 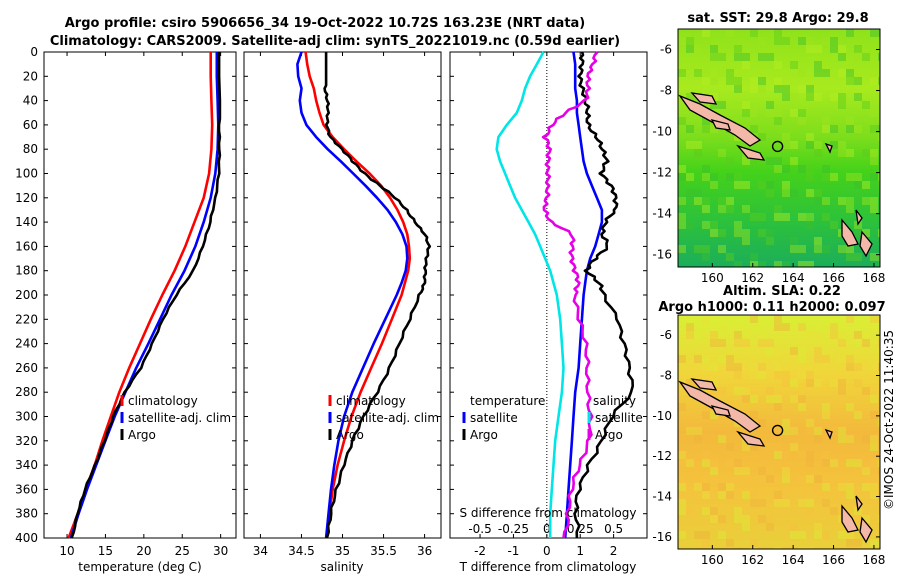 I want to click on series-s-argo, so click(x=570, y=295).